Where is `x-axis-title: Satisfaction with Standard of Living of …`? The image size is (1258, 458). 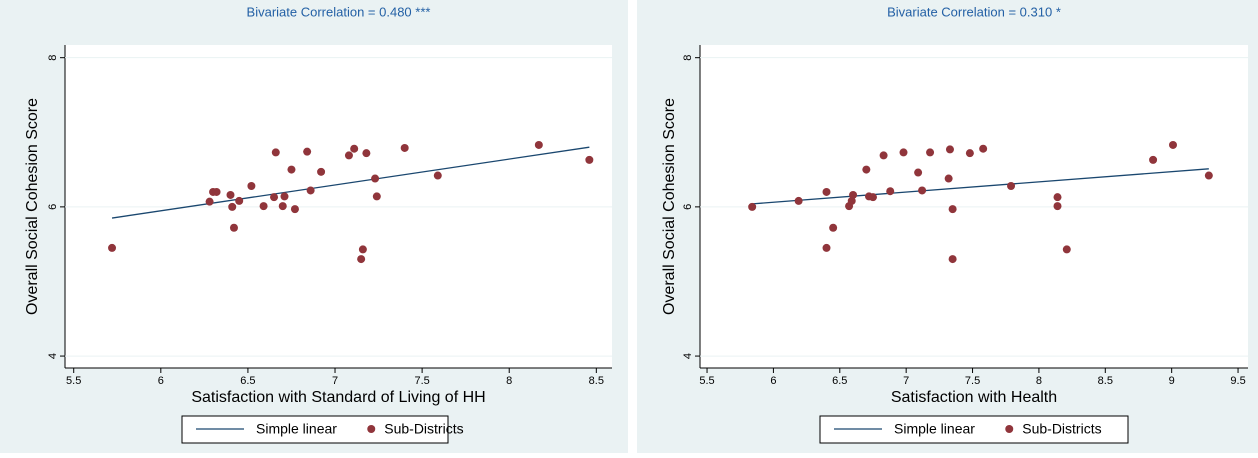
x-axis-title: Satisfaction with Standard of Living of … is located at coordinates (338, 397).